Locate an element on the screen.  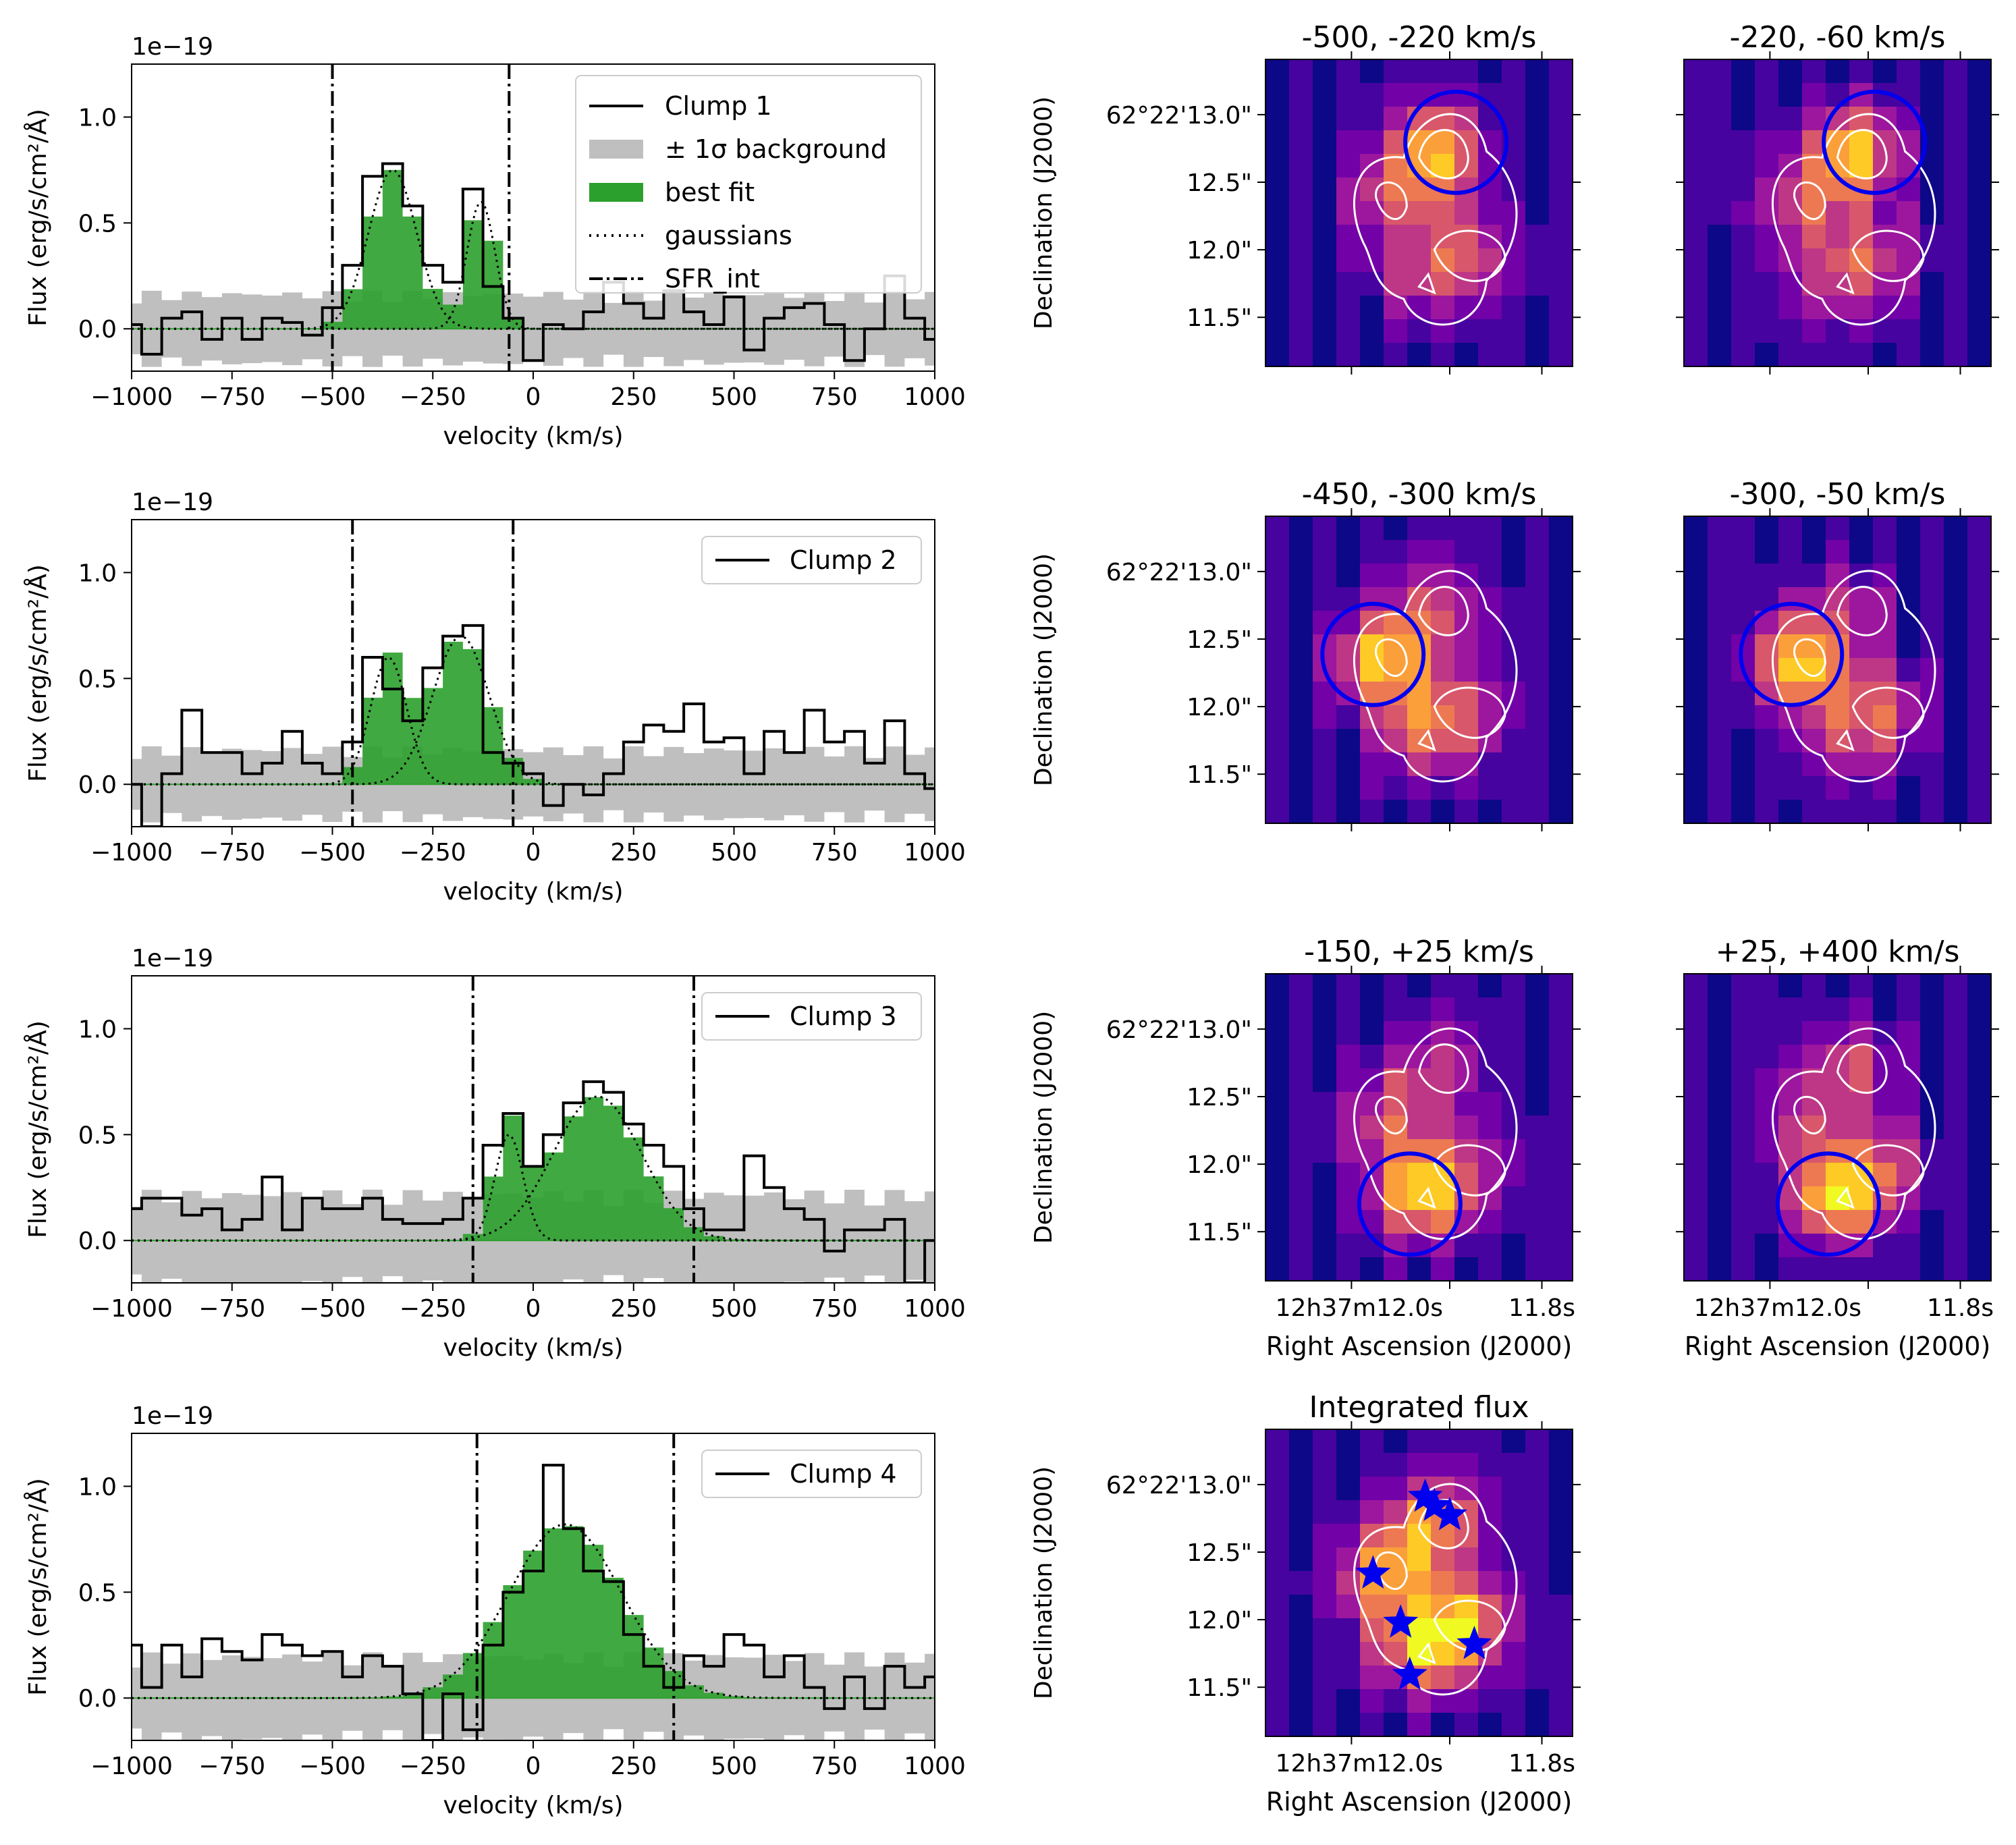
map-title: -300, -50 km/s is located at coordinates (1838, 494).